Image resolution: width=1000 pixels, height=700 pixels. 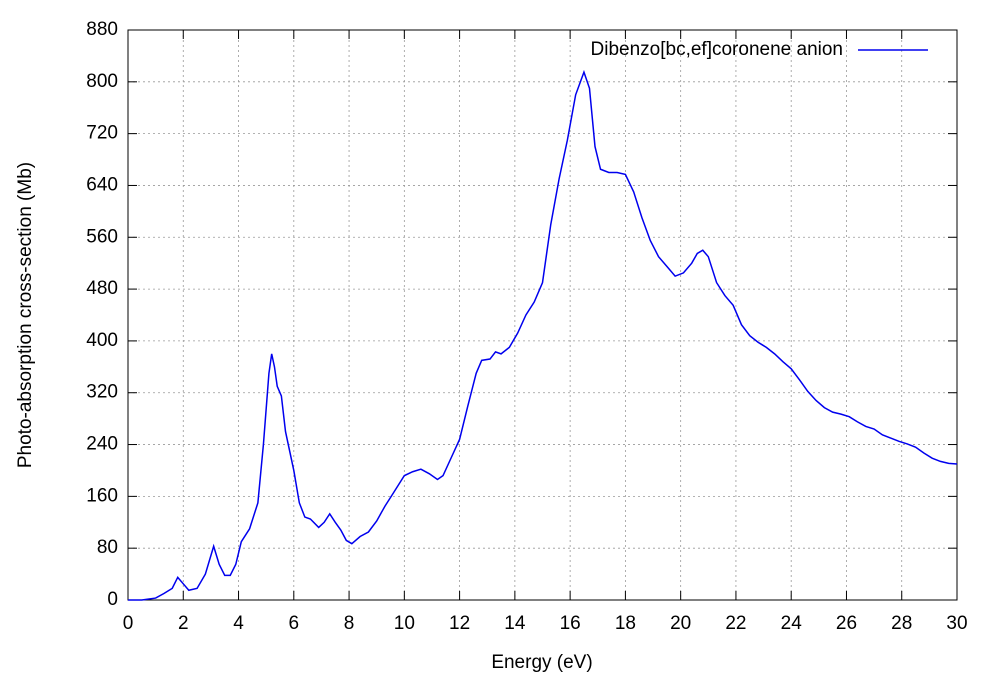 What do you see at coordinates (102, 133) in the screenshot?
I see `y-tick-label: 720` at bounding box center [102, 133].